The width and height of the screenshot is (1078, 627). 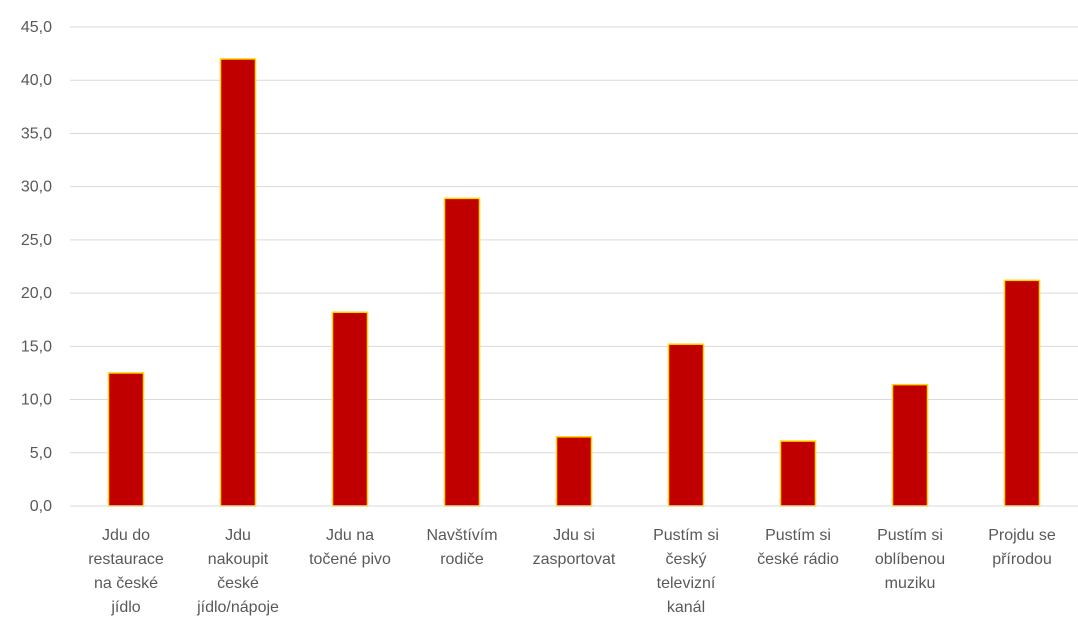 What do you see at coordinates (36, 187) in the screenshot?
I see `y-tick-label: 30,0` at bounding box center [36, 187].